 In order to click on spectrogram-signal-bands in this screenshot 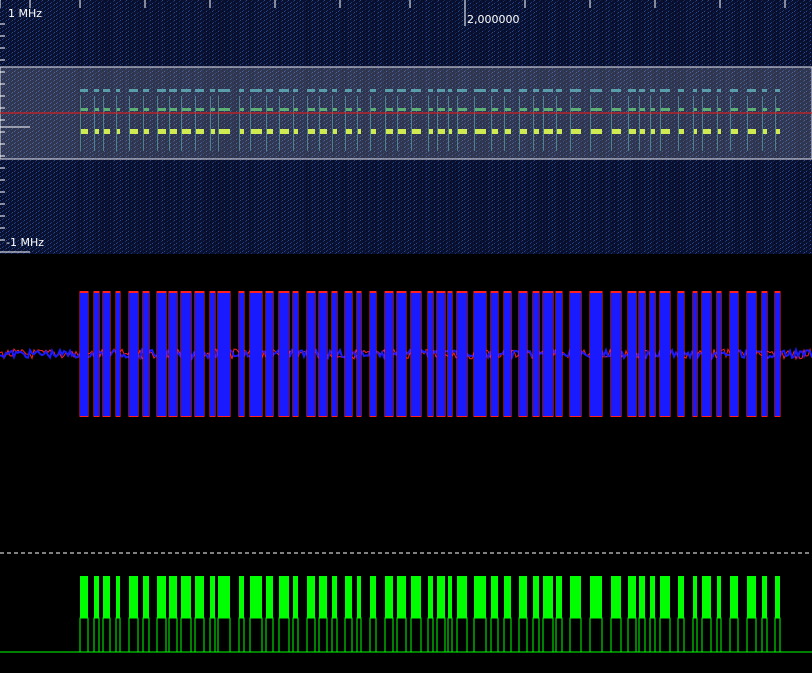, I will do `click(430, 120)`.